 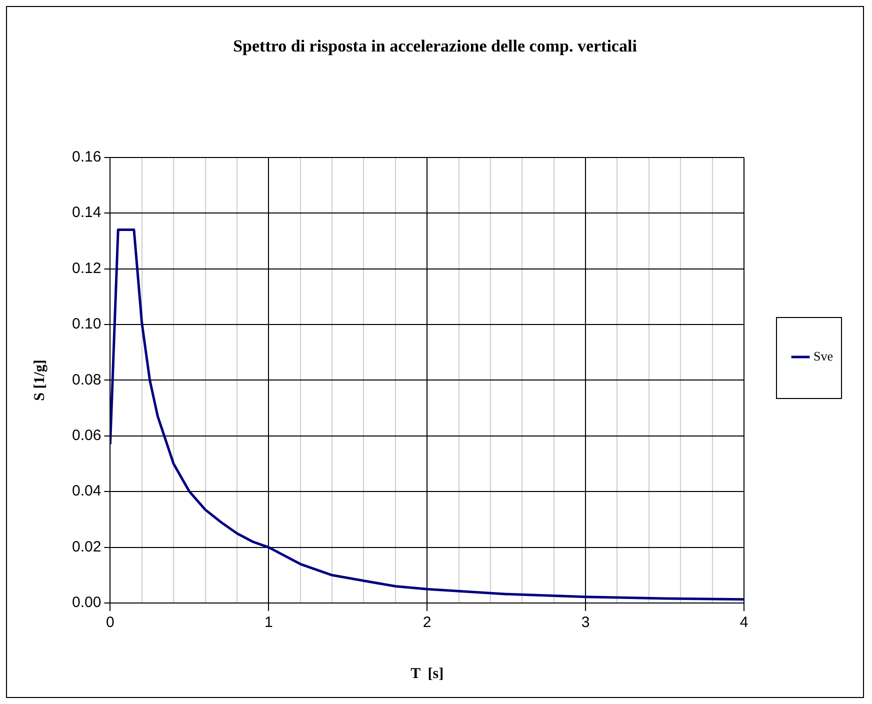 I want to click on x-tick-label: 2, so click(x=427, y=623).